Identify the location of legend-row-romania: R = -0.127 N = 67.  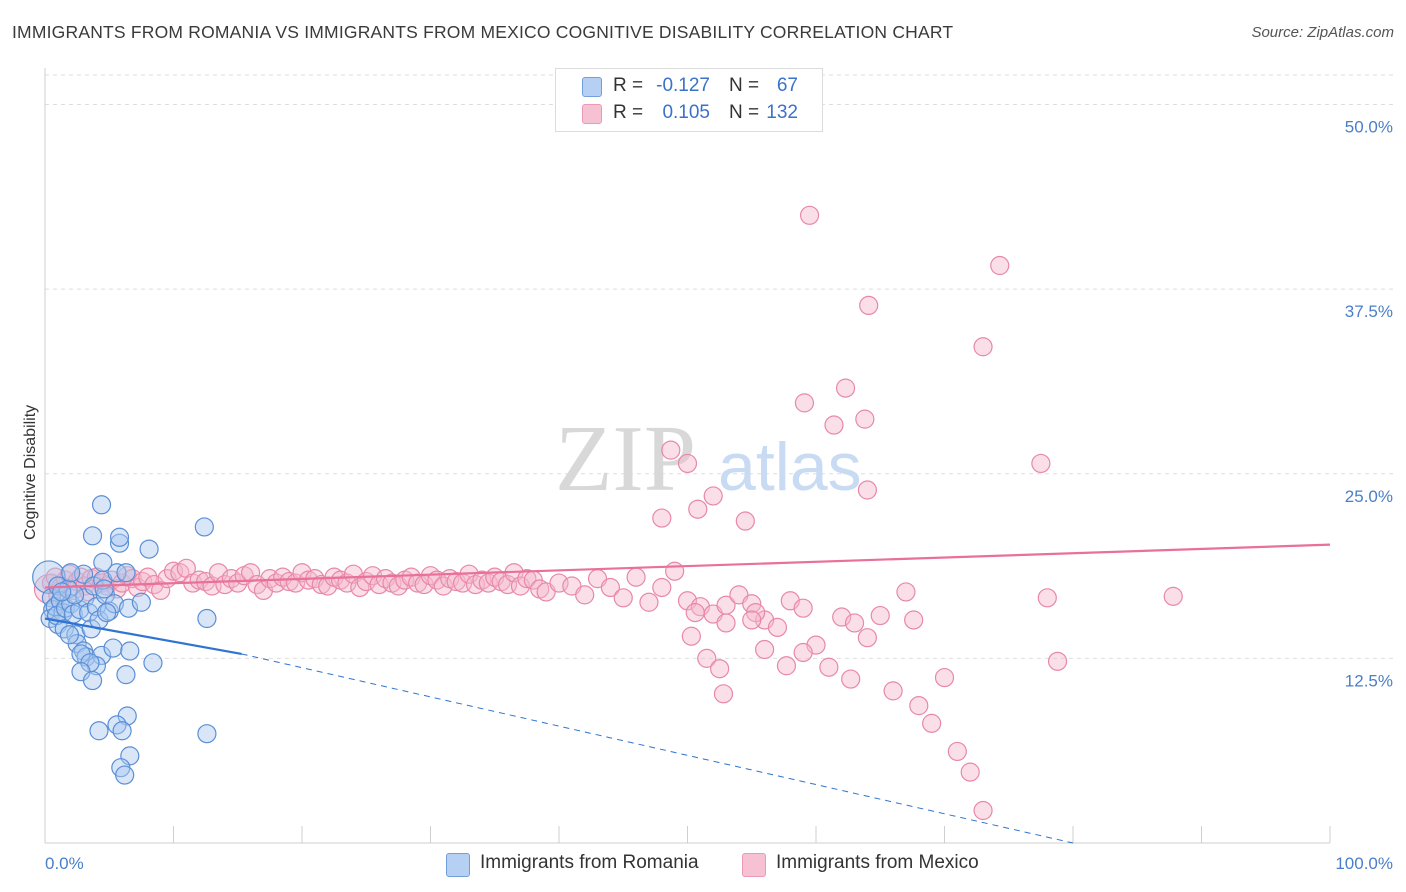
(689, 87).